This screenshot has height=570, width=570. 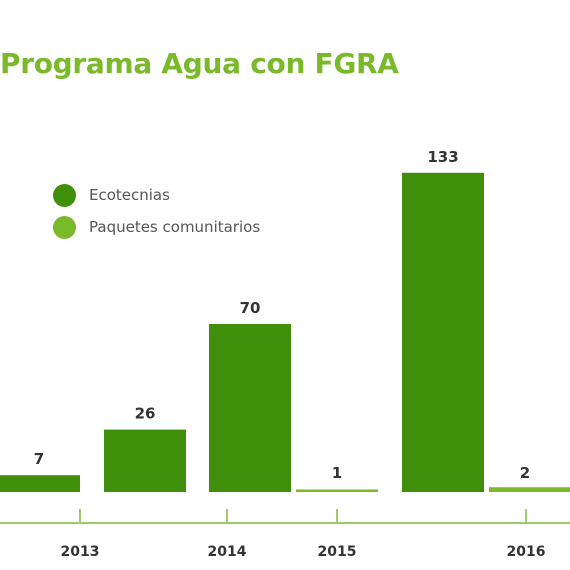 What do you see at coordinates (39, 459) in the screenshot?
I see `data-label-ecotecnias: 7` at bounding box center [39, 459].